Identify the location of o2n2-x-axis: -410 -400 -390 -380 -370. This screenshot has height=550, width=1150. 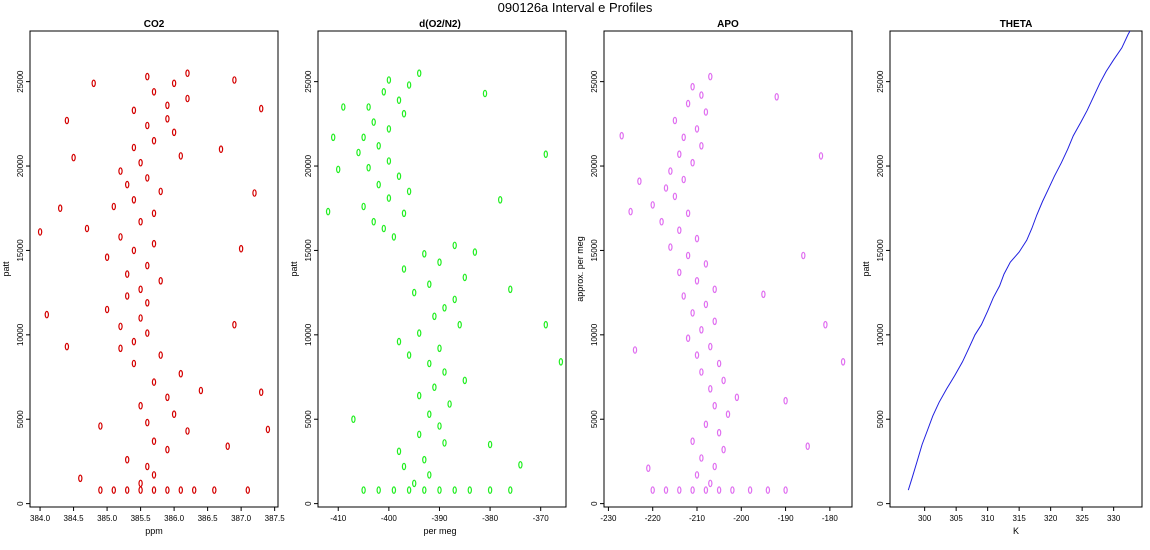
(439, 515).